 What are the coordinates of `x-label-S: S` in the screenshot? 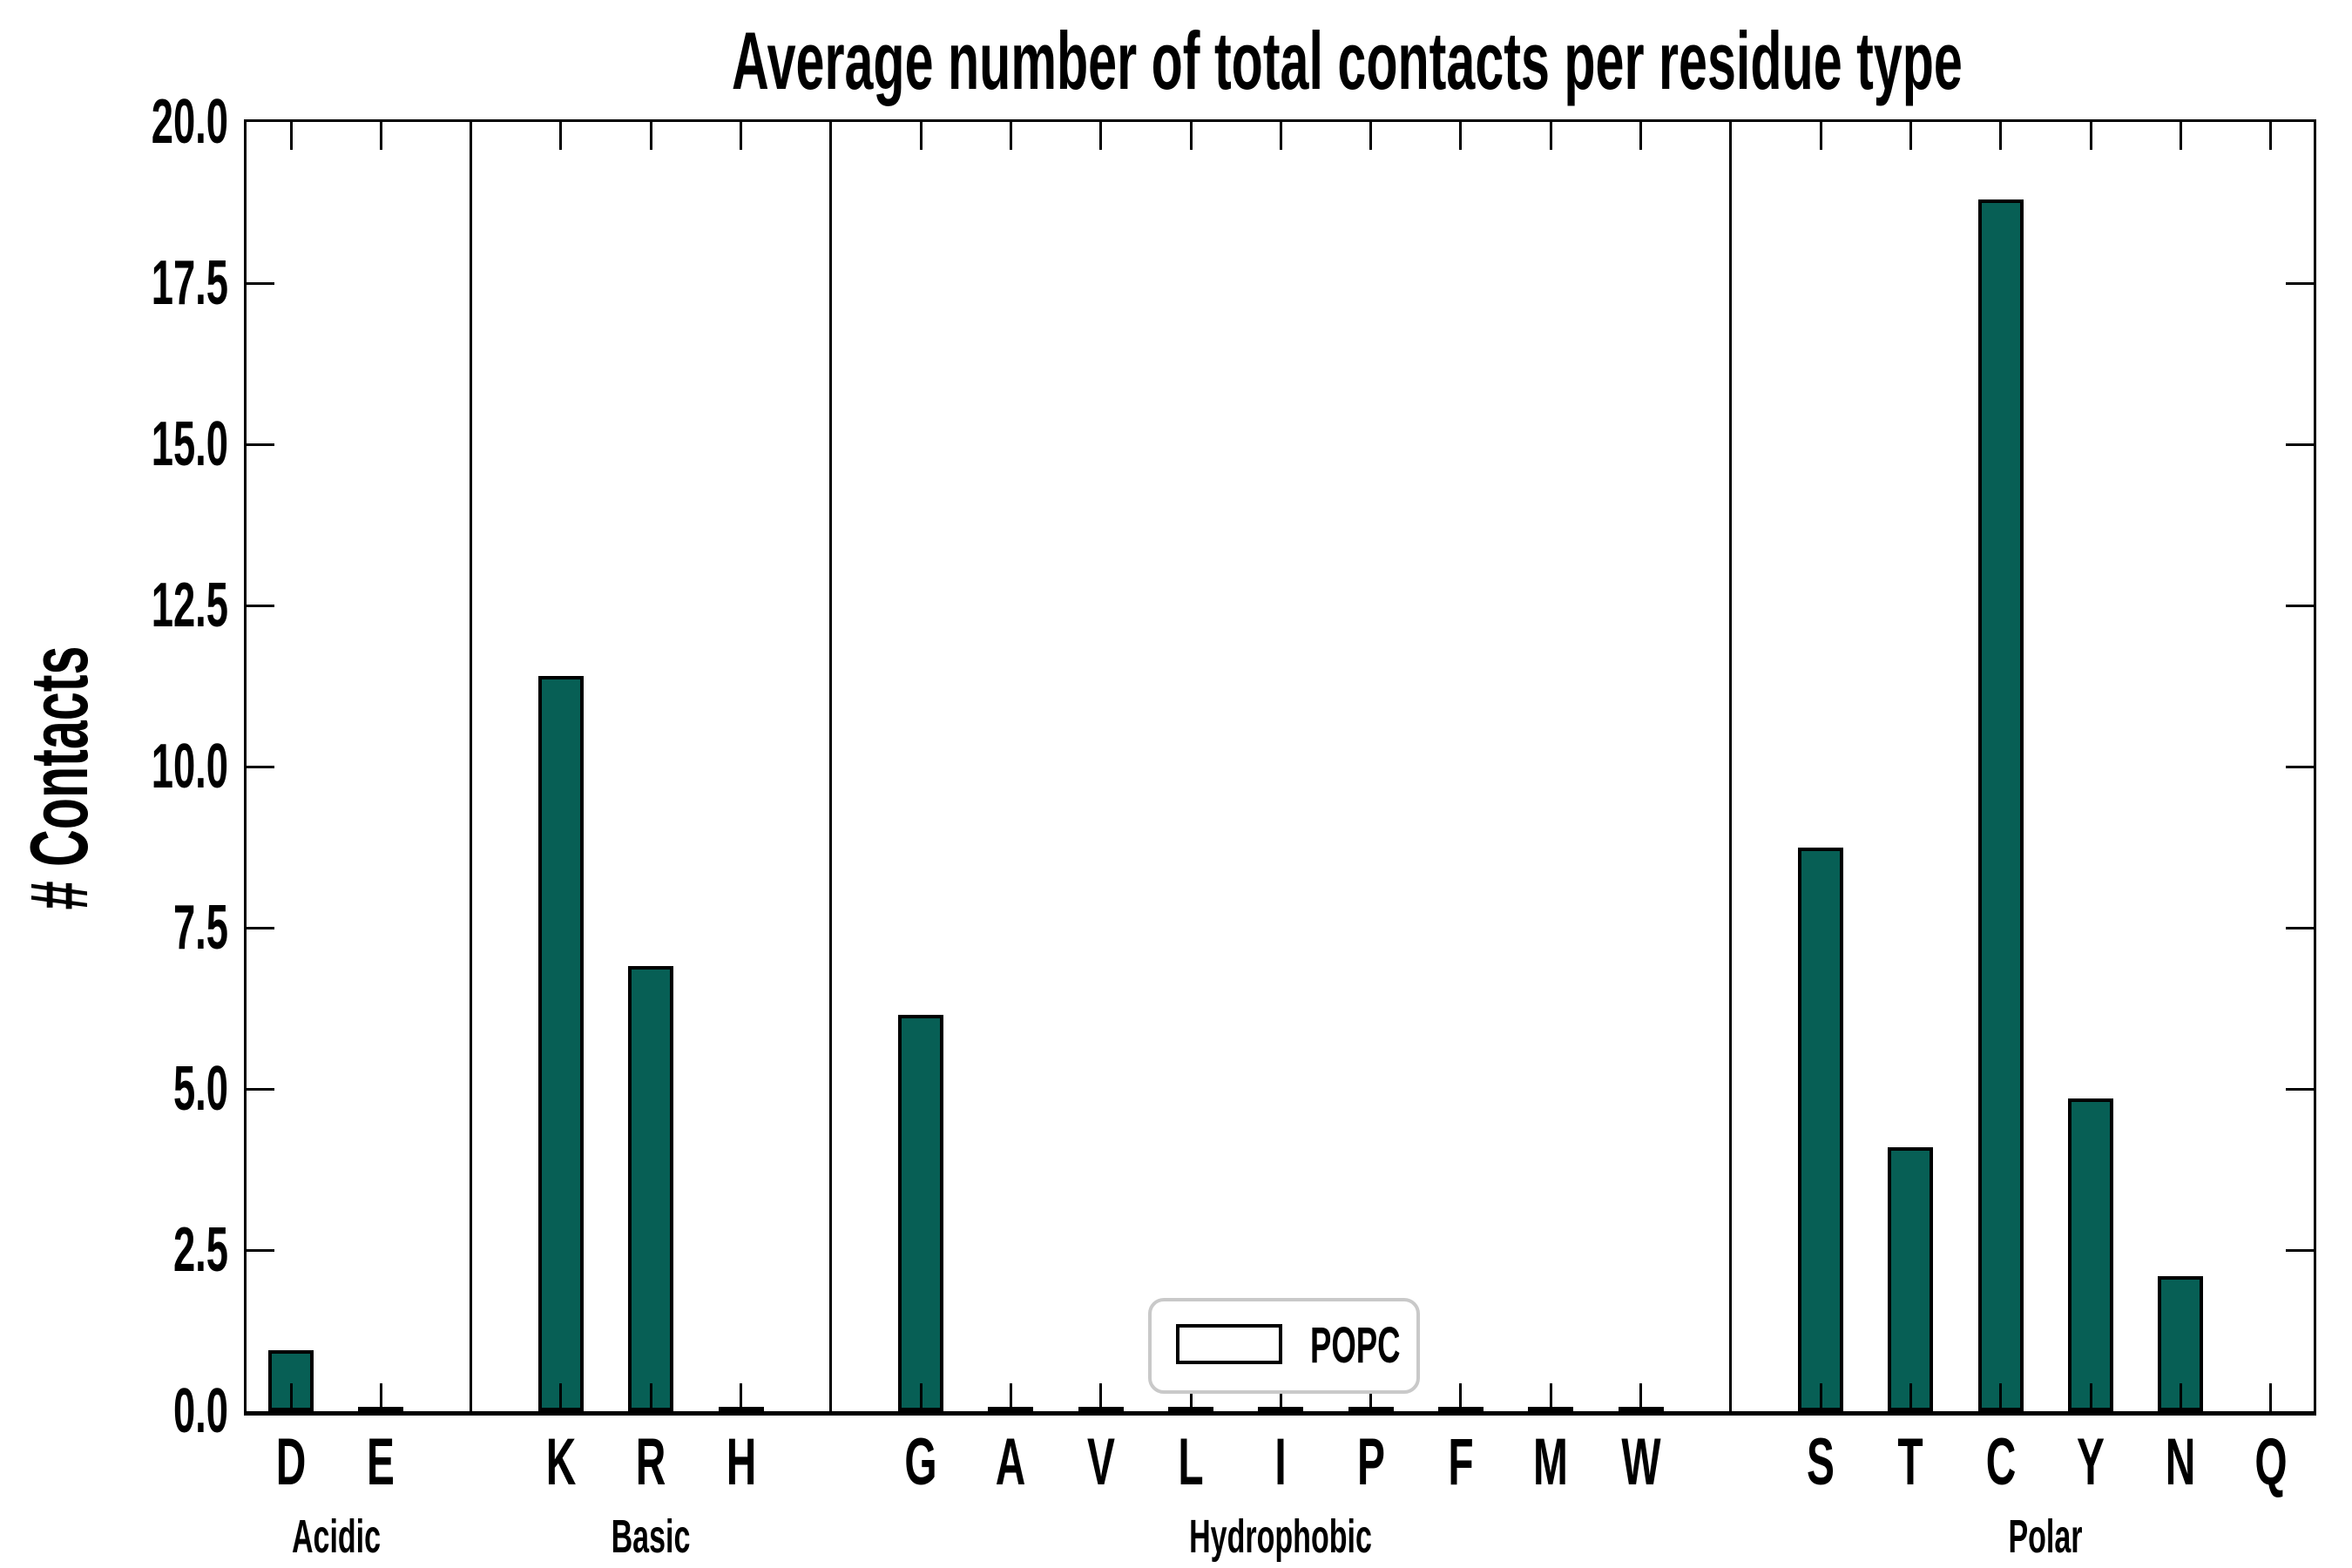 It's located at (1821, 1462).